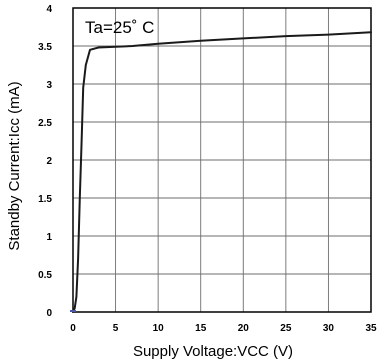 The image size is (378, 362). What do you see at coordinates (244, 328) in the screenshot?
I see `x-tick-label: 20` at bounding box center [244, 328].